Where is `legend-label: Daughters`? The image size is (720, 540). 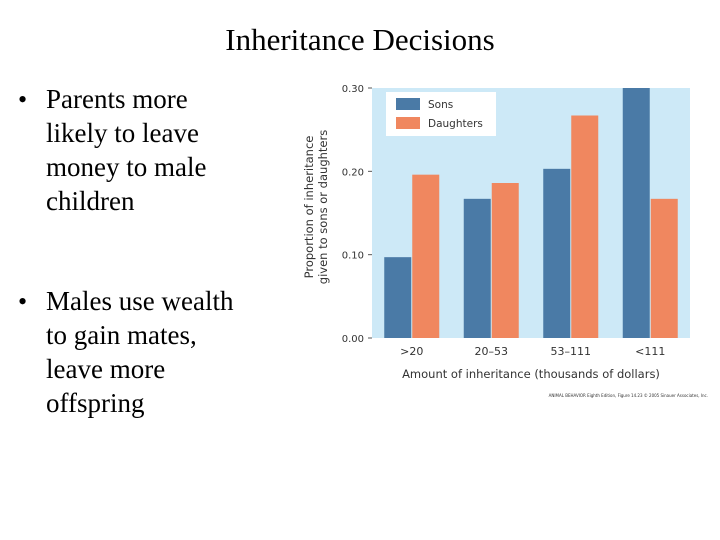
legend-label: Daughters is located at coordinates (455, 124).